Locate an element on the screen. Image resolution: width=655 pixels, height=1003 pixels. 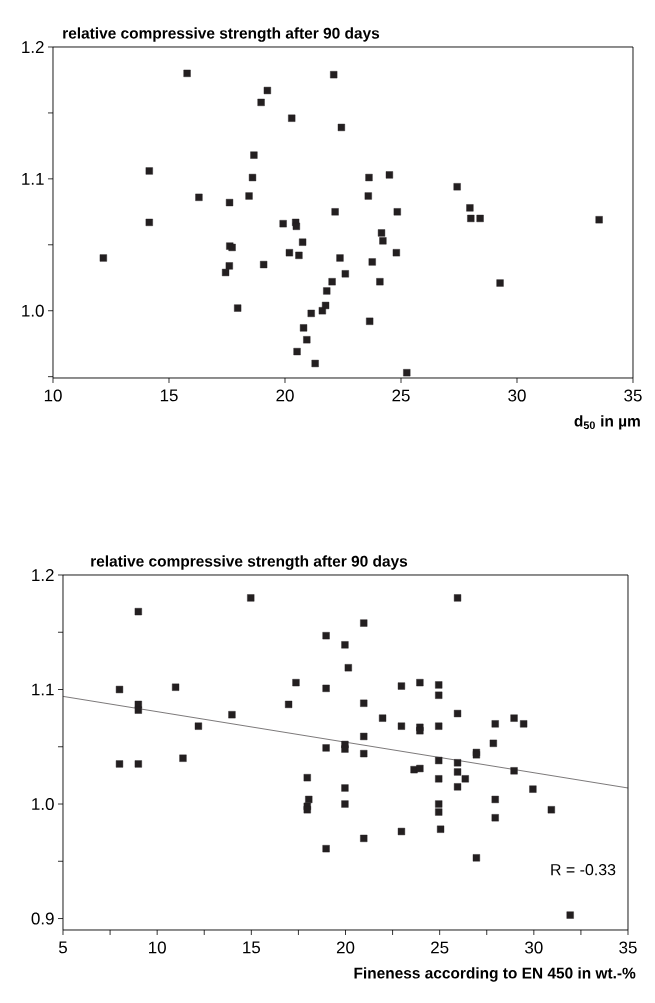
x-axis-title: d$_{50}$ in µm is located at coordinates (607, 422).